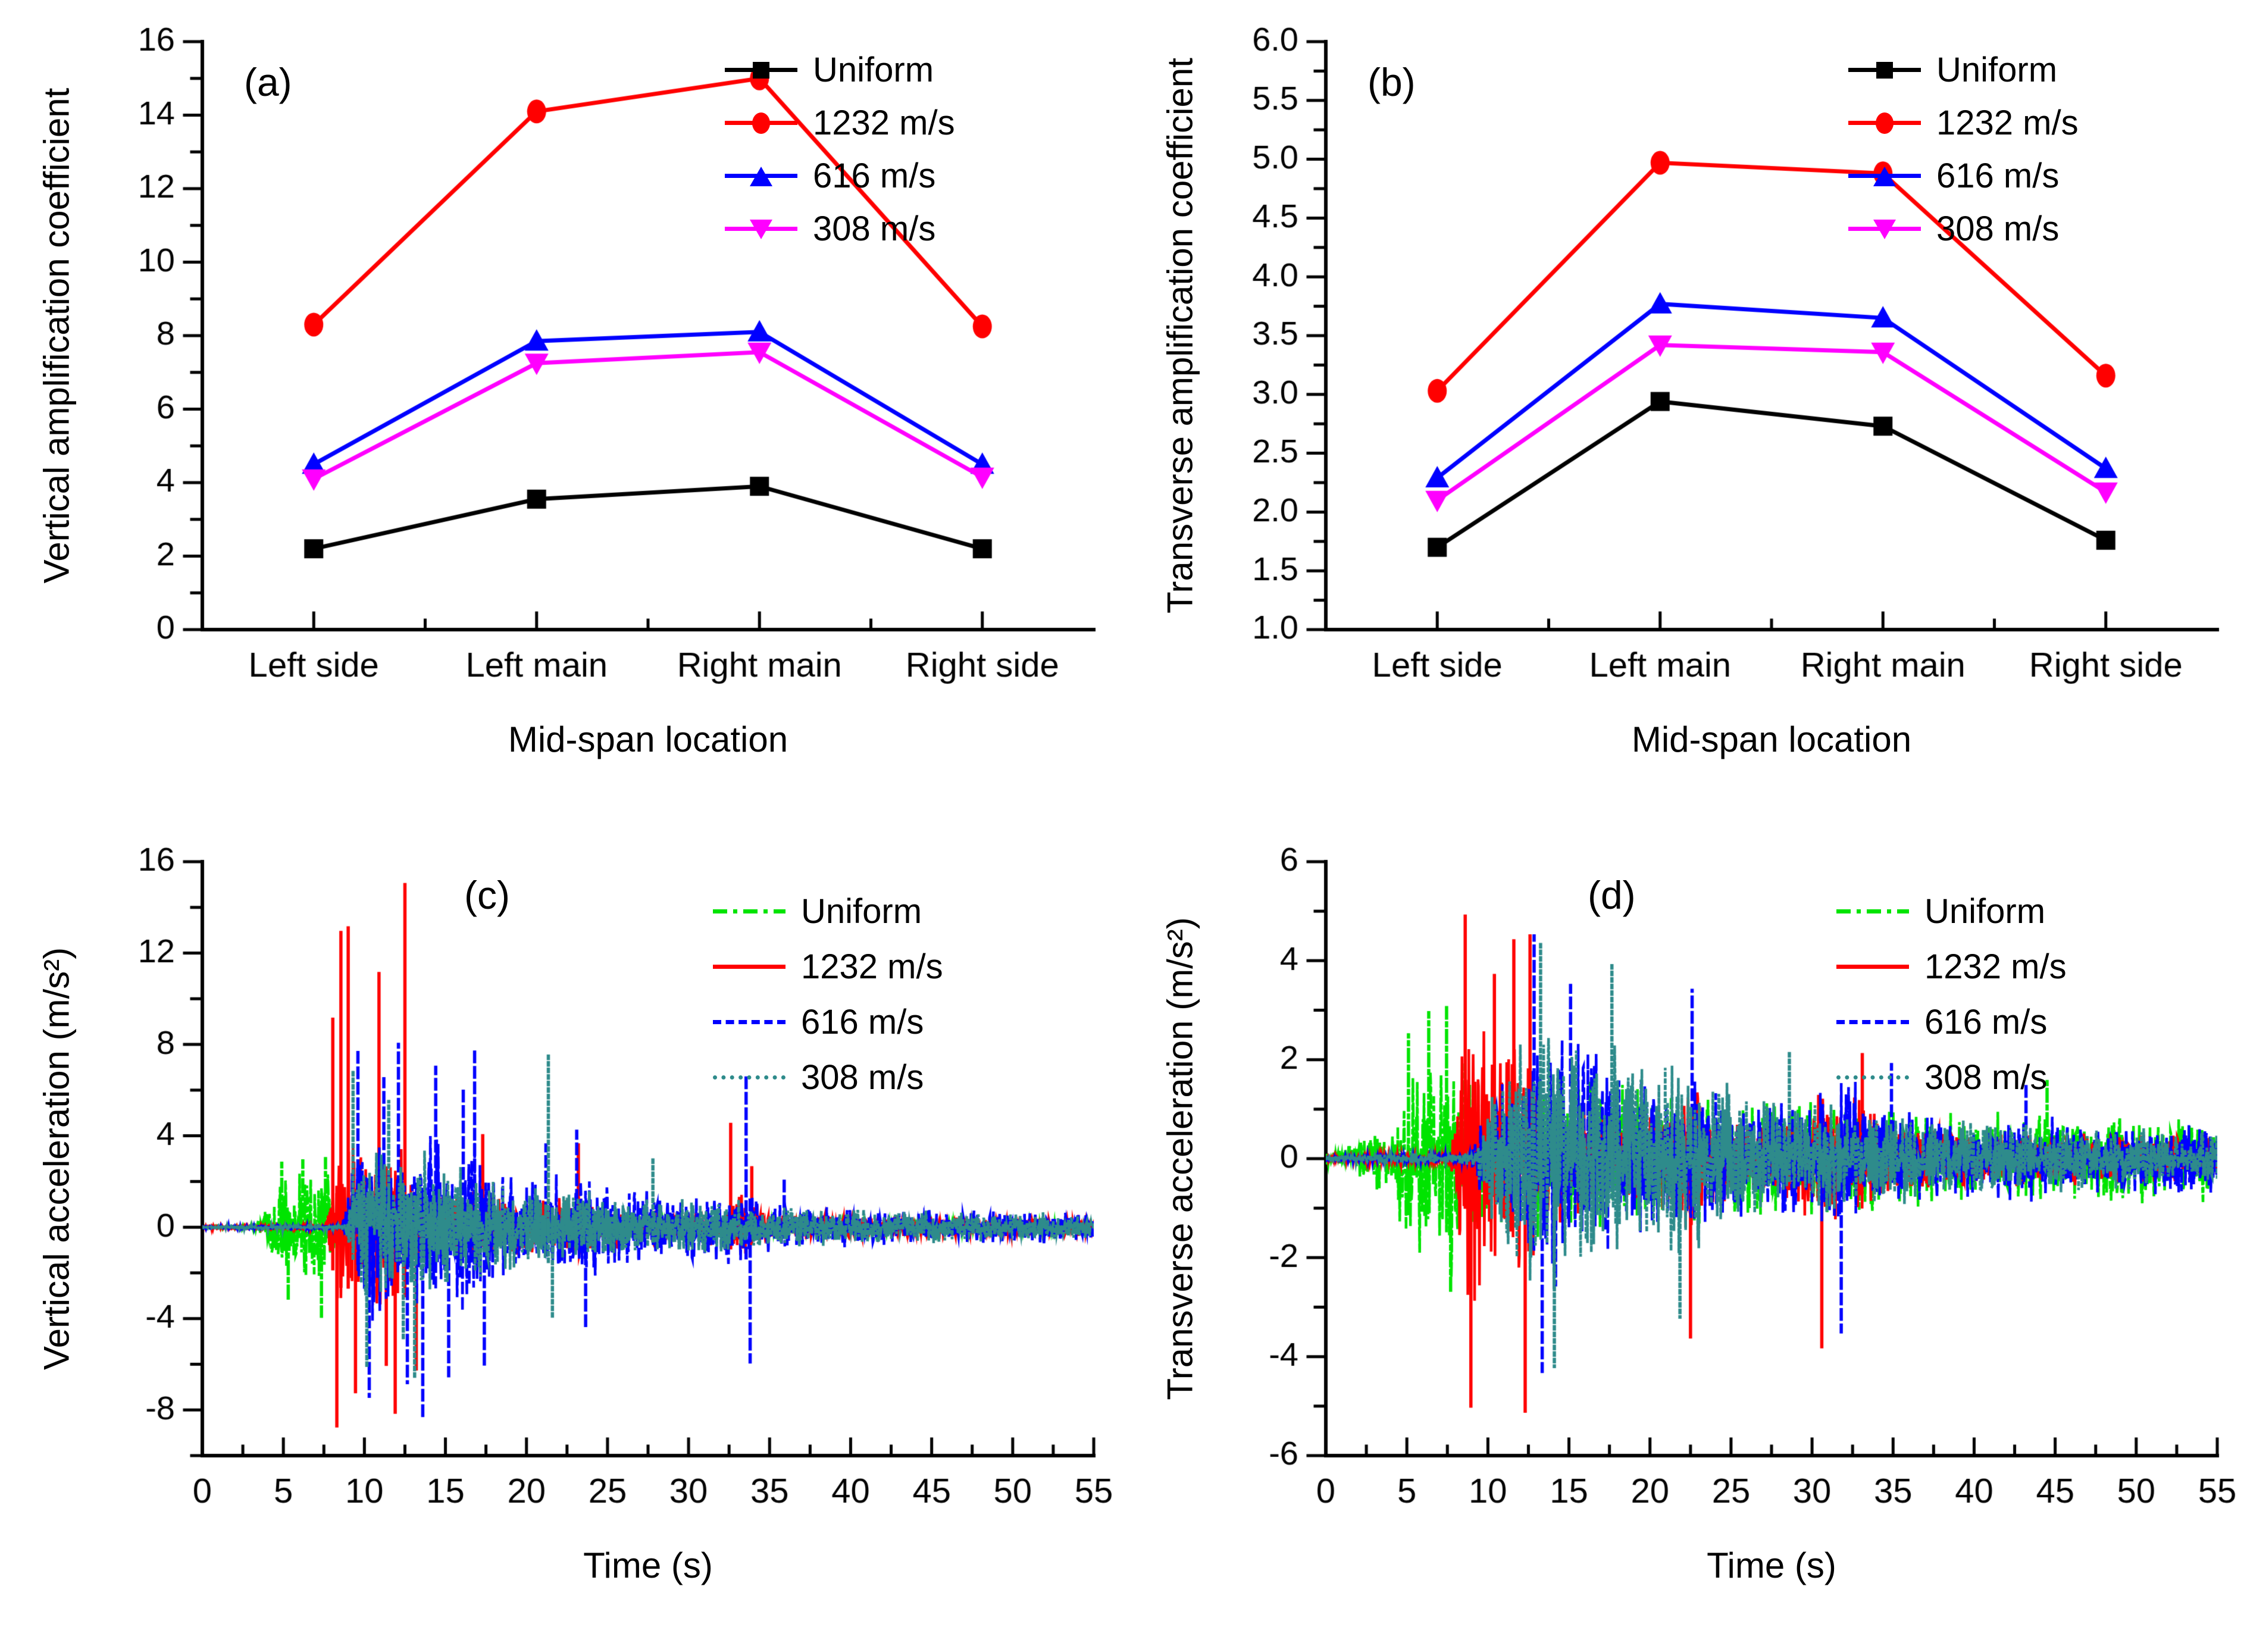 The width and height of the screenshot is (2247, 1652). I want to click on y-axis-title-d: Transverse acceleration (m/s²), so click(1180, 1158).